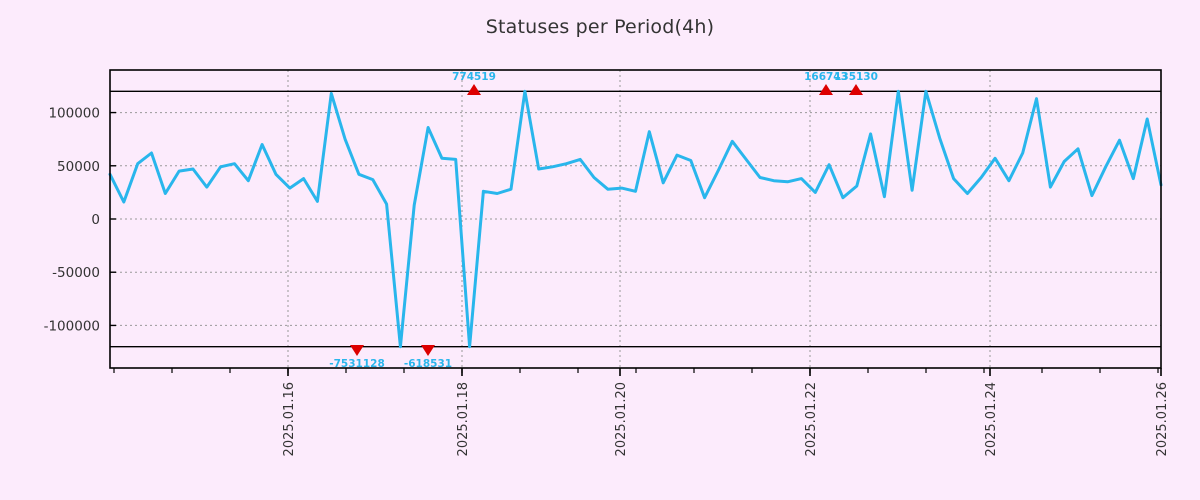  What do you see at coordinates (856, 77) in the screenshot?
I see `outlier-value-label: 135130` at bounding box center [856, 77].